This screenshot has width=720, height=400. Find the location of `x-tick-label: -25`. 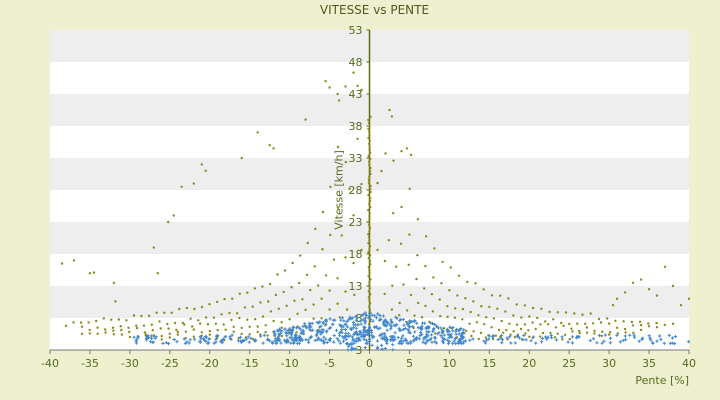

x-tick-label: -25 is located at coordinates (170, 363).